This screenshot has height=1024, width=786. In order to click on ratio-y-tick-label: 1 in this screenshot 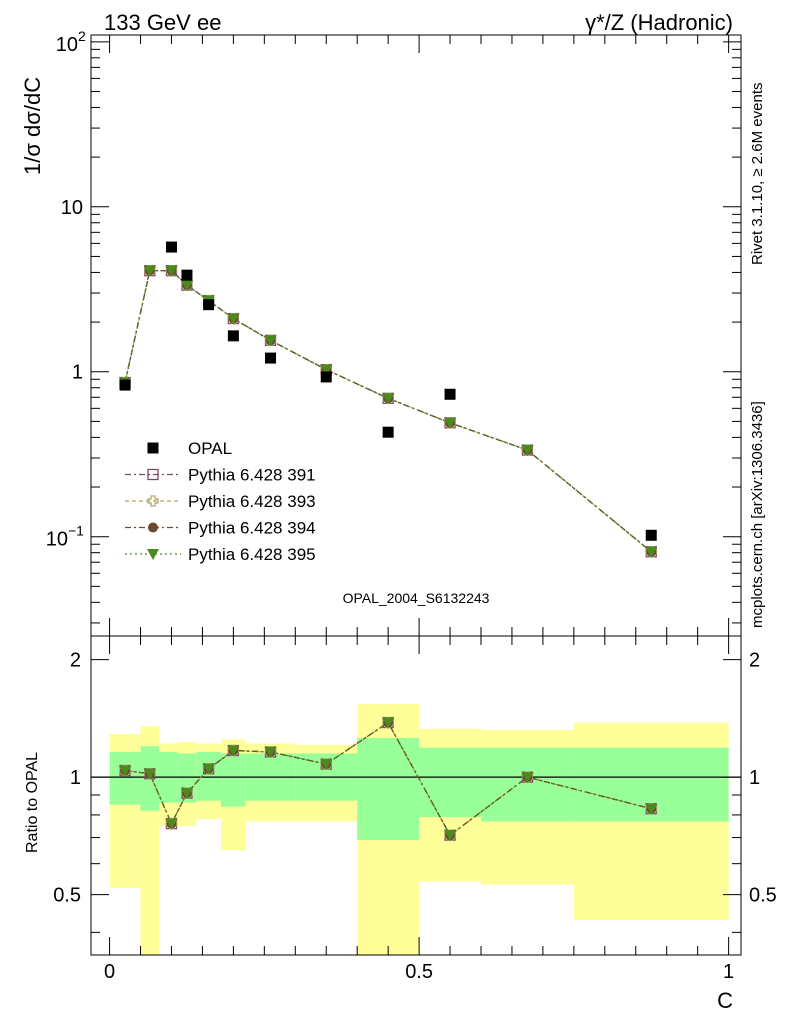, I will do `click(75, 778)`.